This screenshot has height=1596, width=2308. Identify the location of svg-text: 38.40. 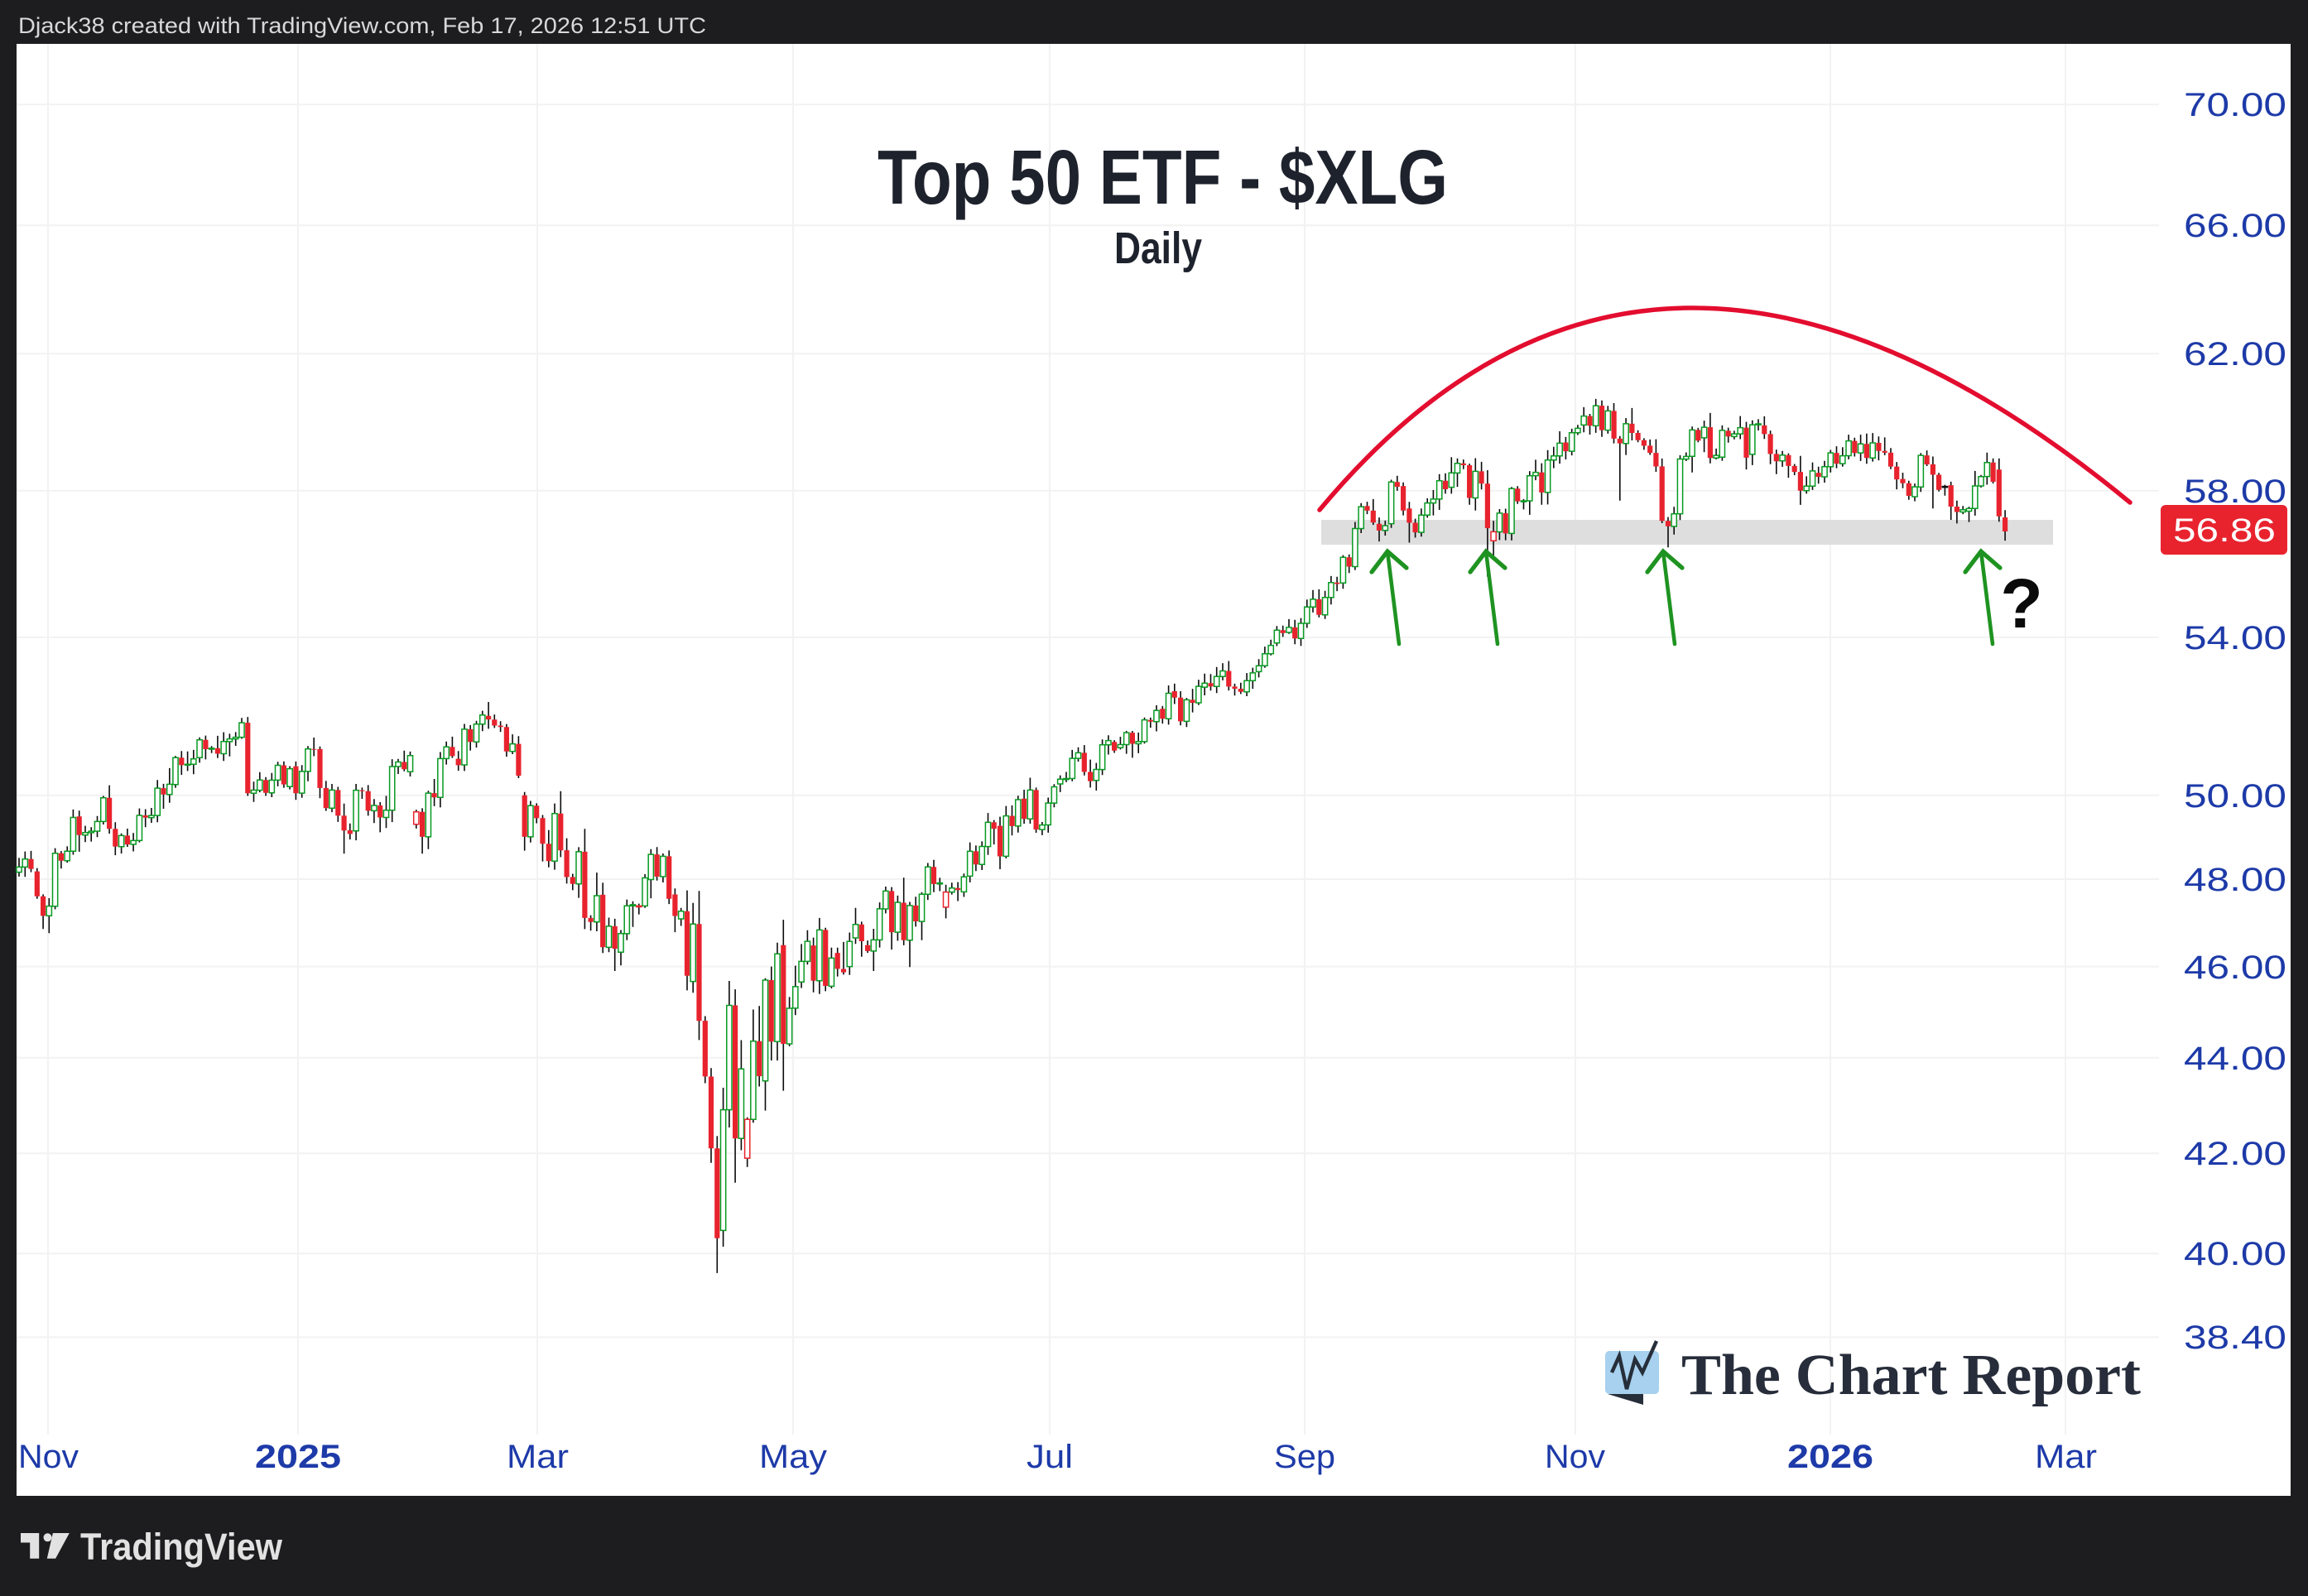
(2235, 1338).